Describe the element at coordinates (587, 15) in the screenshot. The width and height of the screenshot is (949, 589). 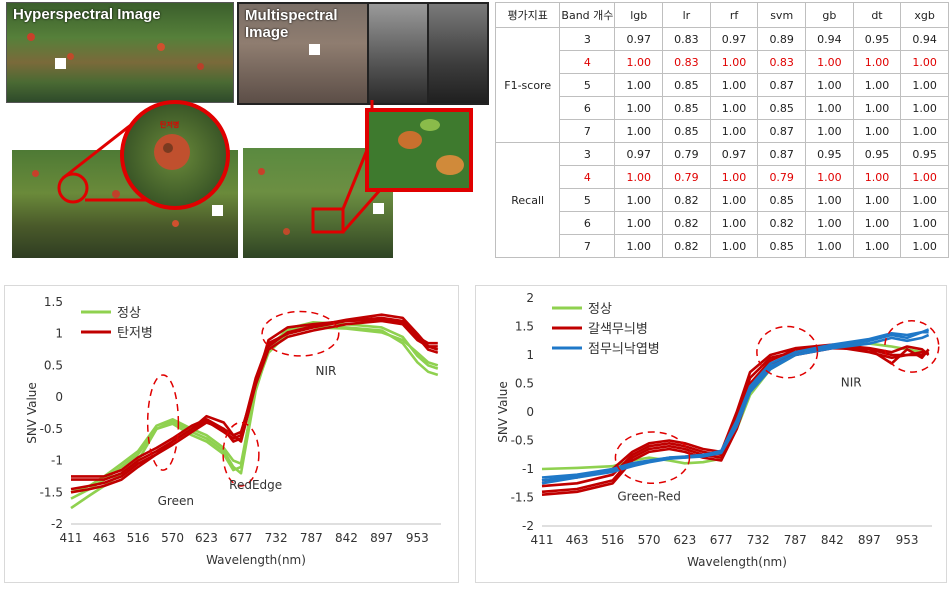
I see `column-header: Band 개수` at that location.